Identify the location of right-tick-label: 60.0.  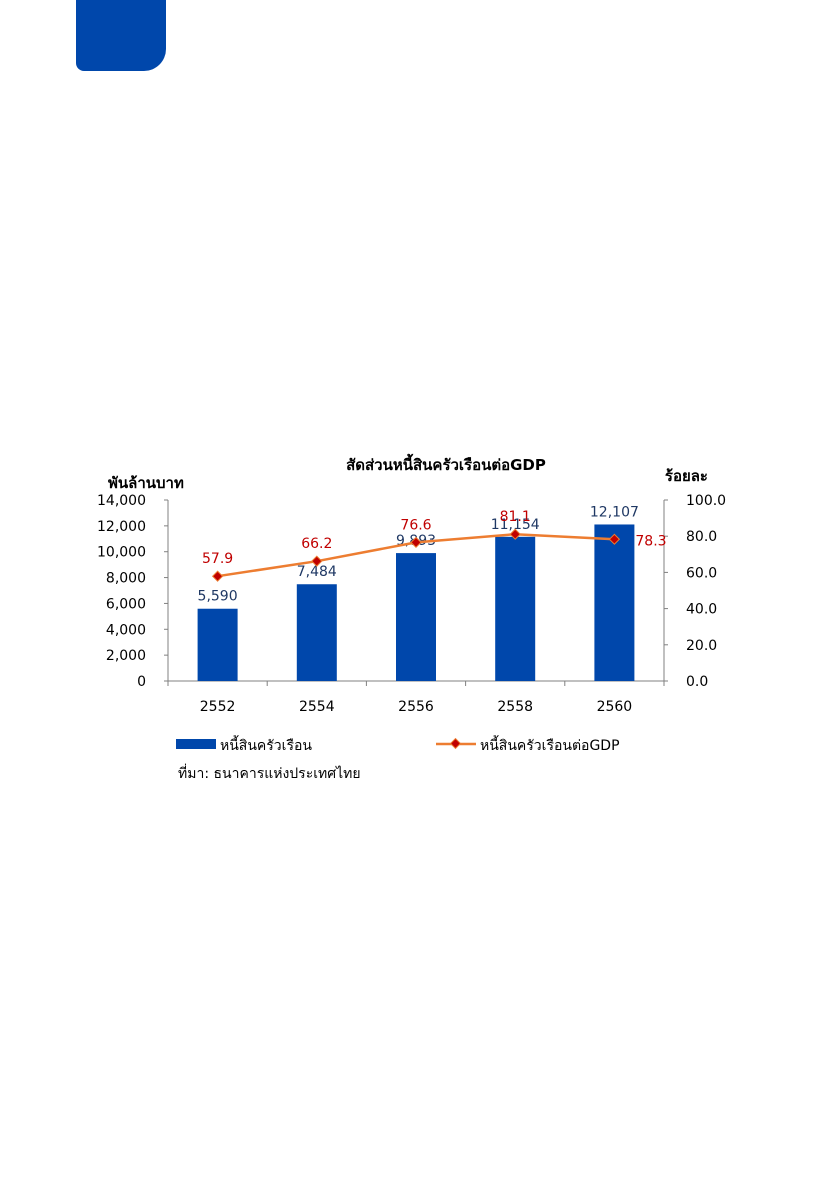
(701, 573).